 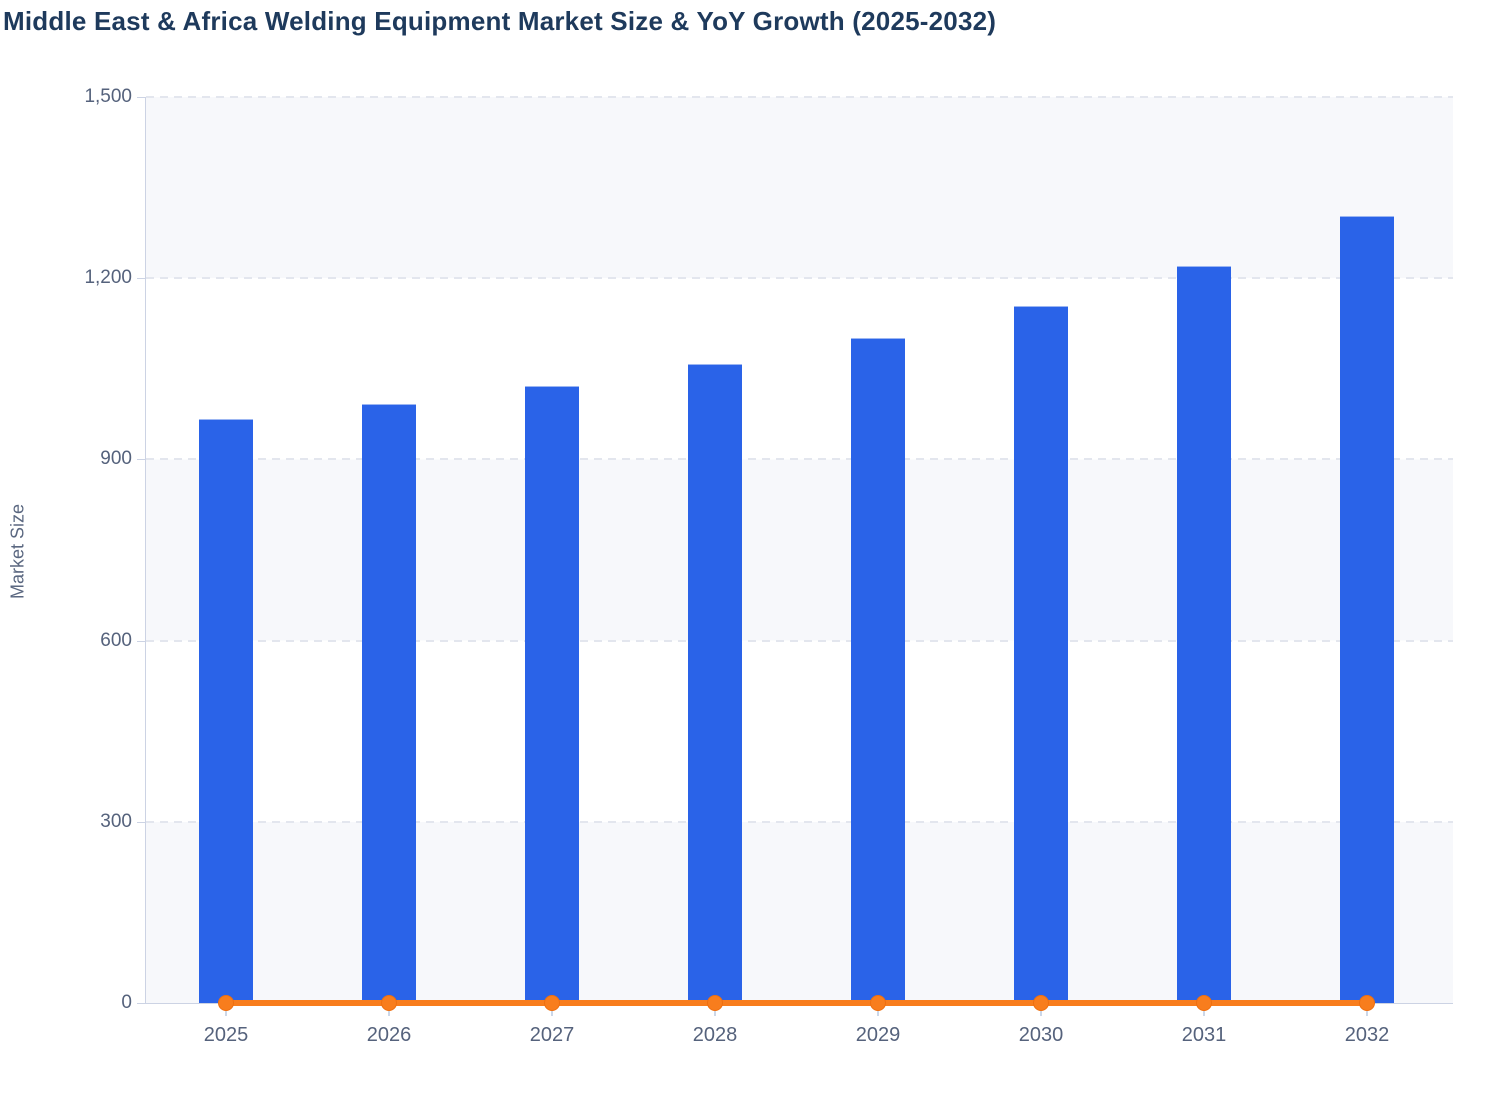 What do you see at coordinates (552, 1003) in the screenshot?
I see `yoy-marker-2027` at bounding box center [552, 1003].